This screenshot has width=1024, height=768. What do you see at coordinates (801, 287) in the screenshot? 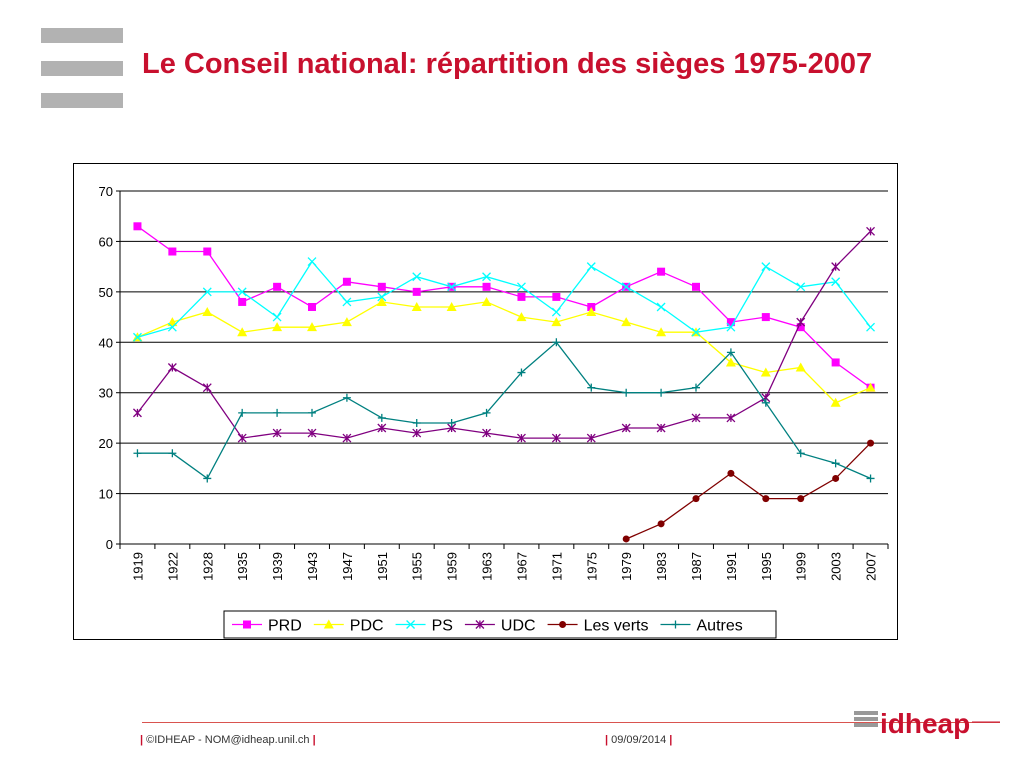
I see `point-ps-1999` at bounding box center [801, 287].